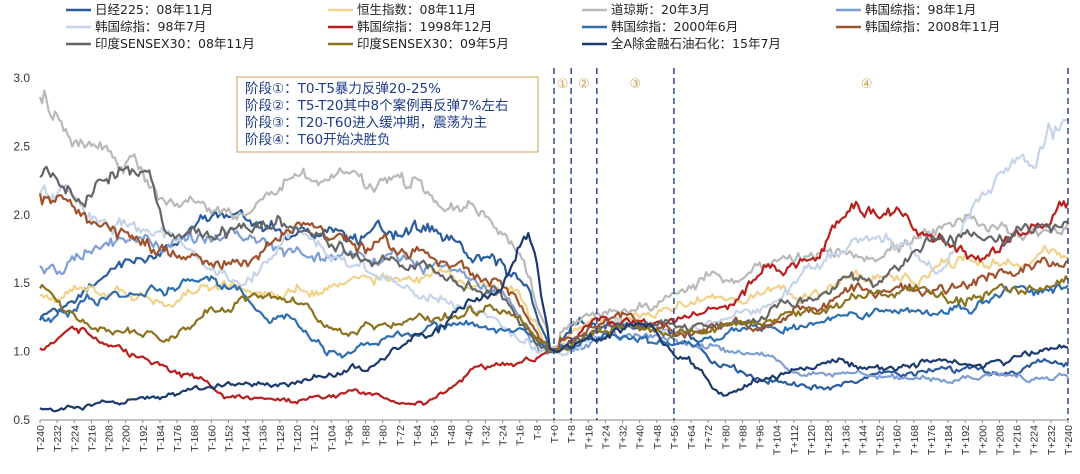 This screenshot has width=1080, height=474. Describe the element at coordinates (641, 437) in the screenshot. I see `x-tick-label: T+40` at that location.